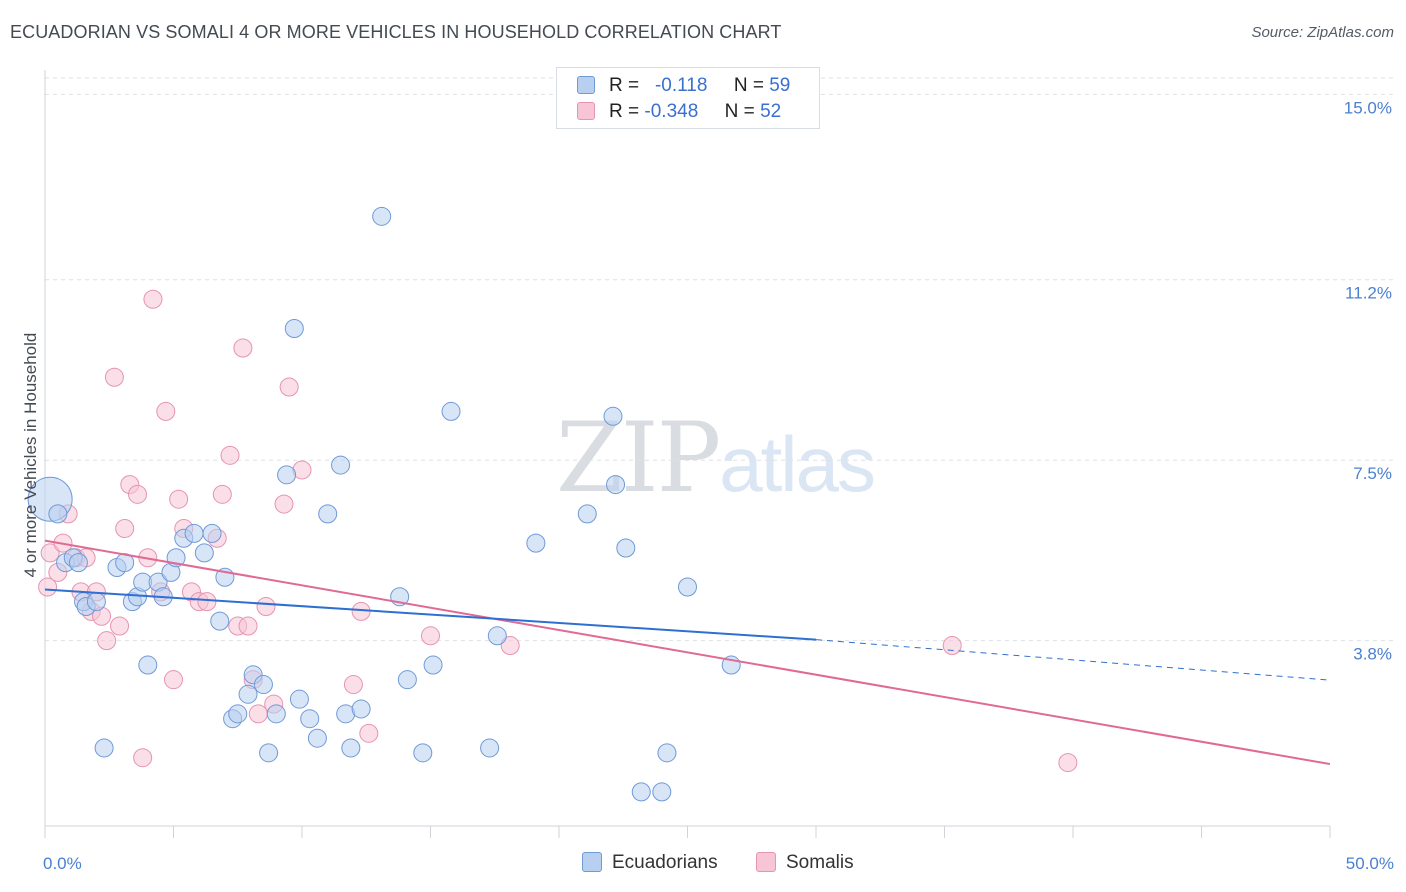 The width and height of the screenshot is (1406, 892). I want to click on ecuadorians-legend-label: Ecuadorians, so click(665, 862).